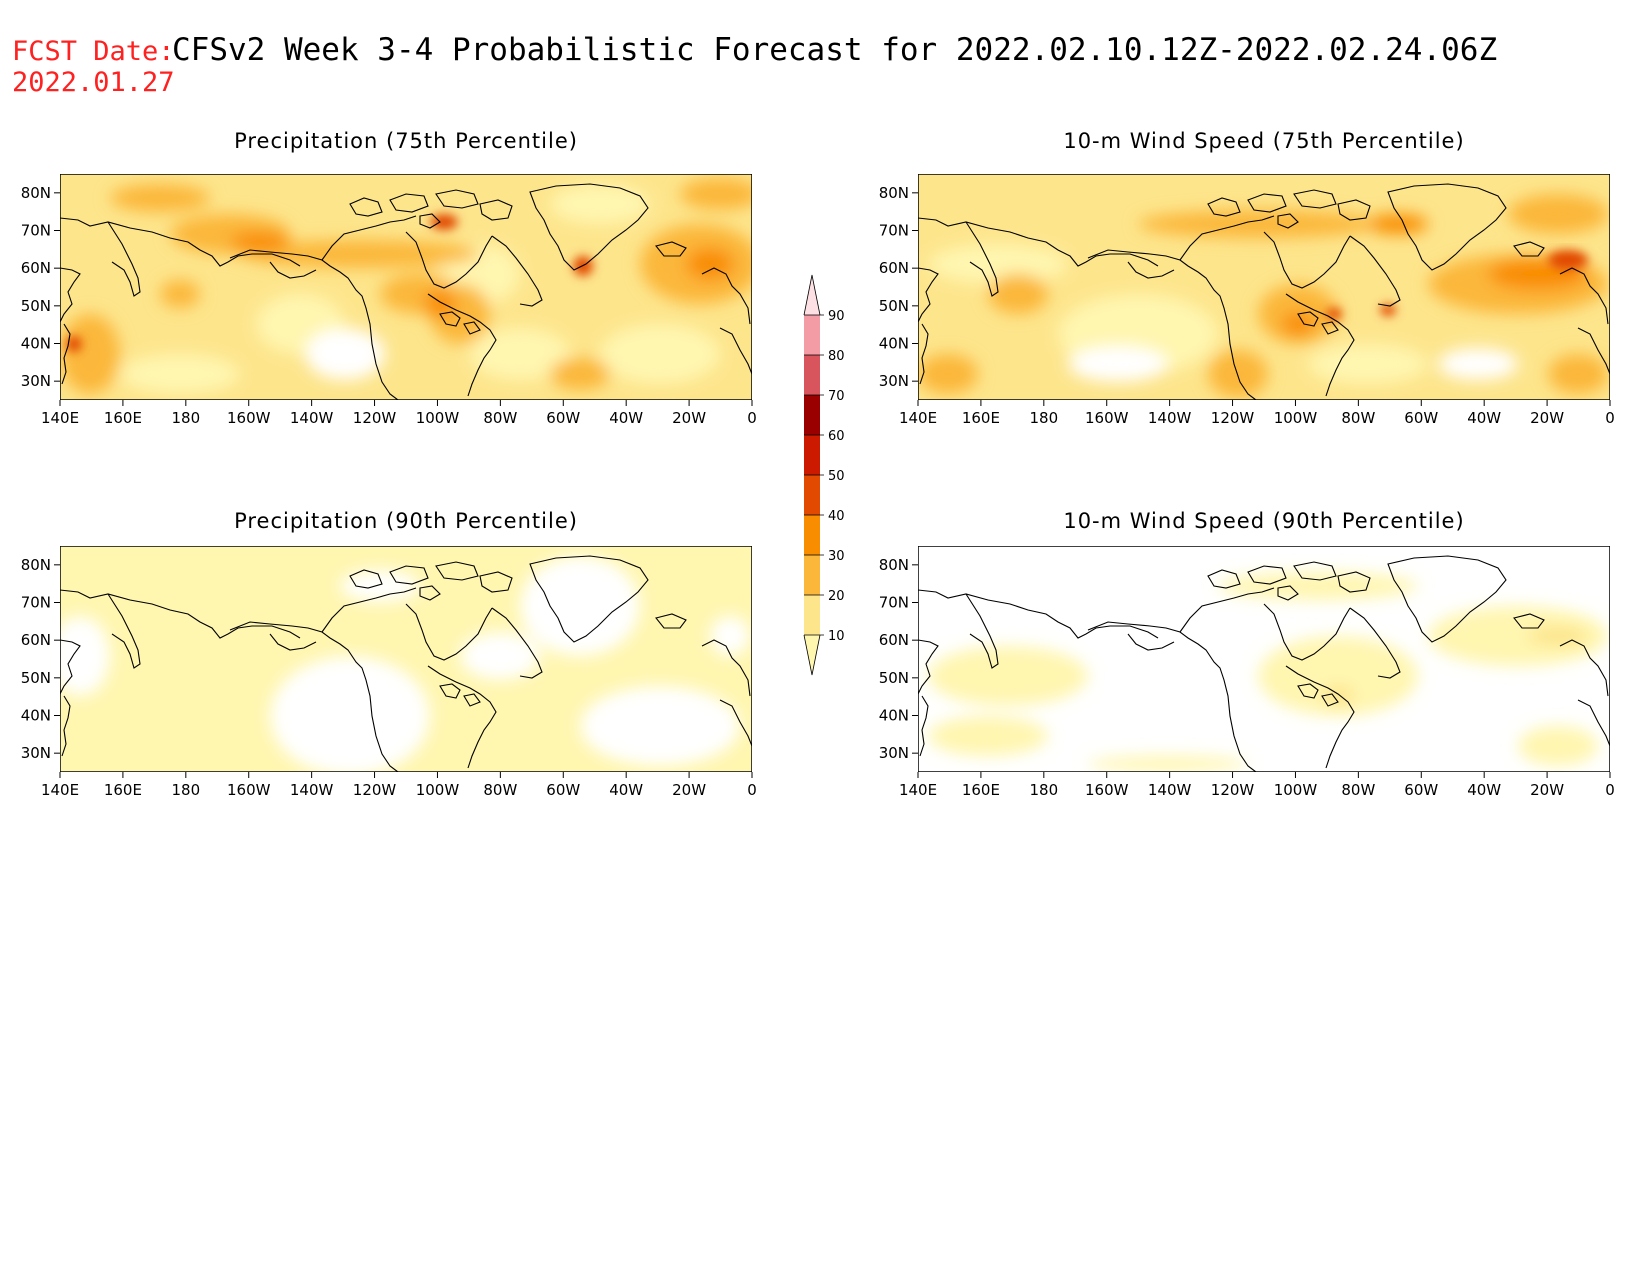 The image size is (1650, 1275). Describe the element at coordinates (824, 475) in the screenshot. I see `colorbar: 10 20 30 40 50 60 70 80 90` at that location.